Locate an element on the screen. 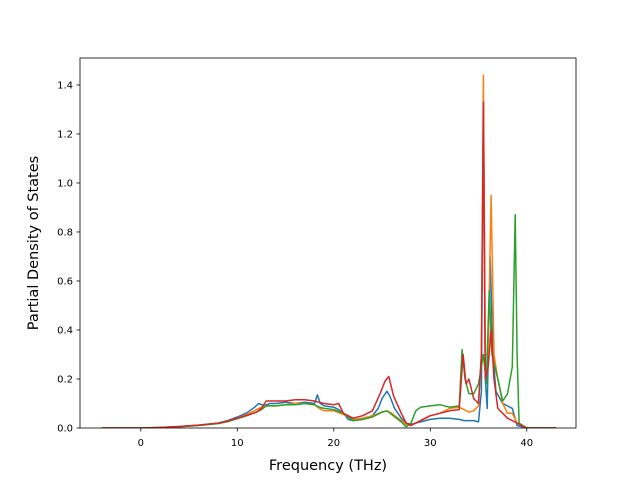  x-axis-label: Frequency (THz) is located at coordinates (328, 466).